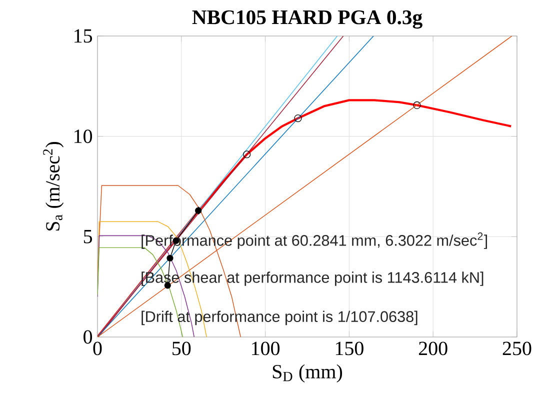 The width and height of the screenshot is (550, 420). Describe the element at coordinates (83, 36) in the screenshot. I see `y-tick-label: 15` at that location.